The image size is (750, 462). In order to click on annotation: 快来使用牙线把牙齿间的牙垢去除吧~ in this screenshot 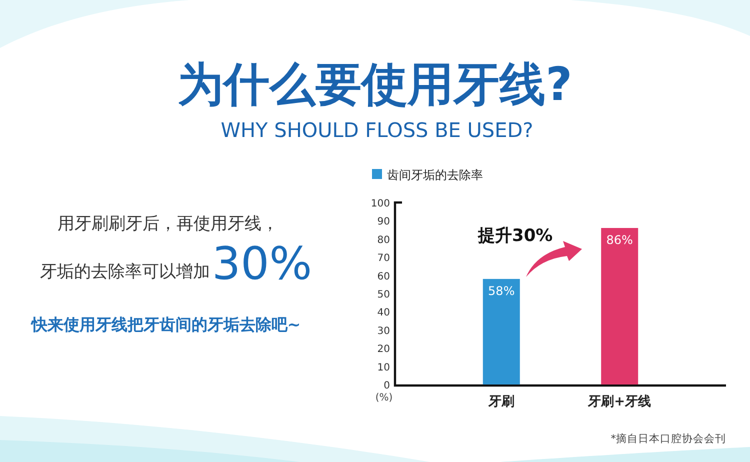, I will do `click(166, 324)`.